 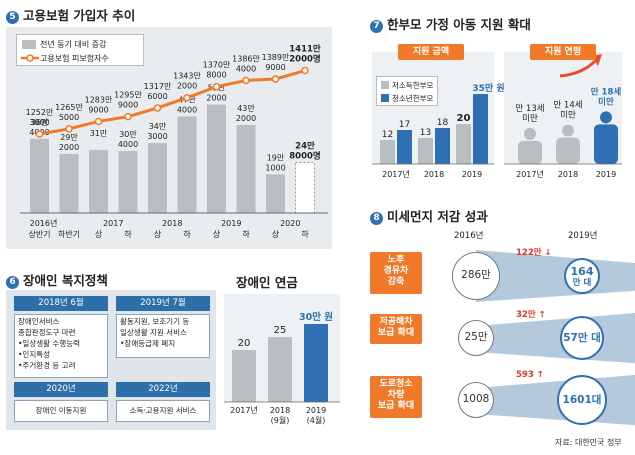 What do you see at coordinates (47, 332) in the screenshot?
I see `welfare-col1-item-1: 종합판정도구 마련` at bounding box center [47, 332].